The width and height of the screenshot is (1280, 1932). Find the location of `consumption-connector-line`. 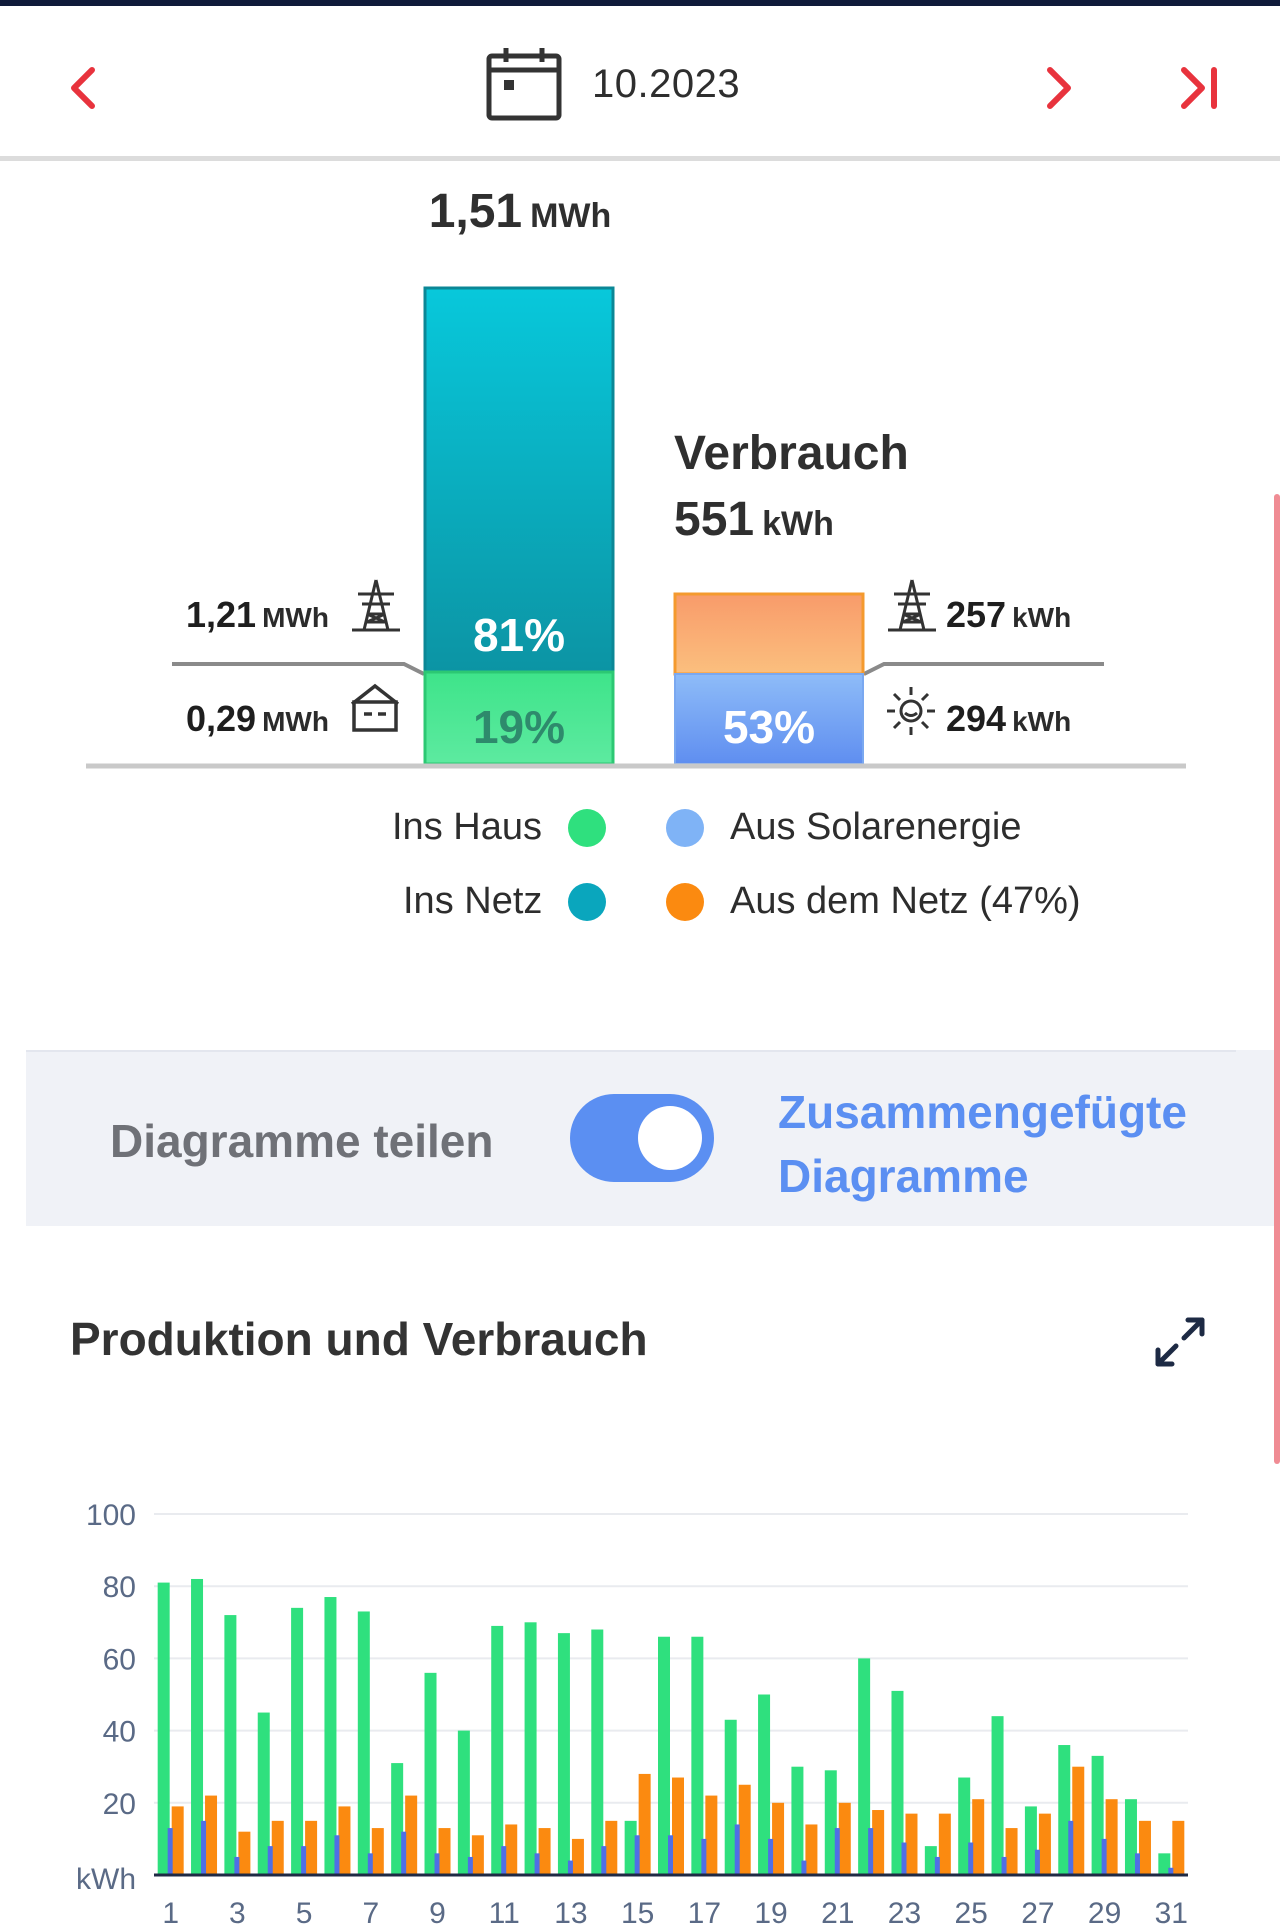

consumption-connector-line is located at coordinates (983, 669).